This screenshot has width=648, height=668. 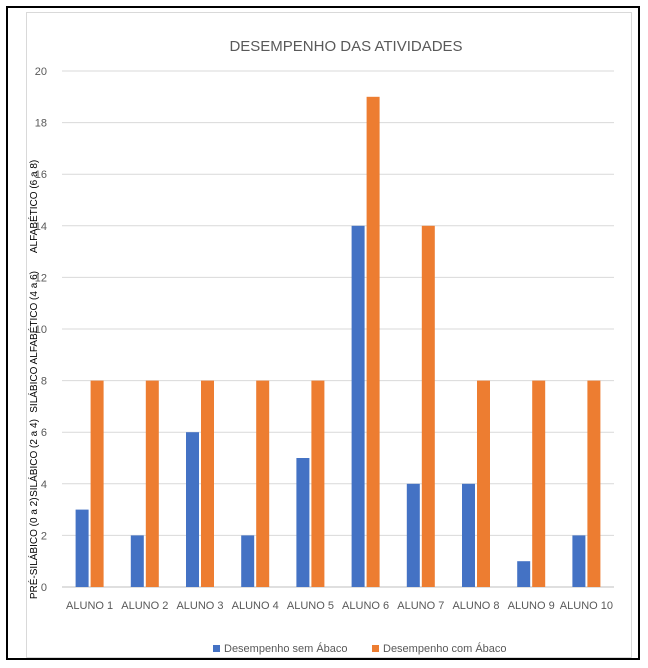 What do you see at coordinates (41, 278) in the screenshot?
I see `y-tick-label: 12` at bounding box center [41, 278].